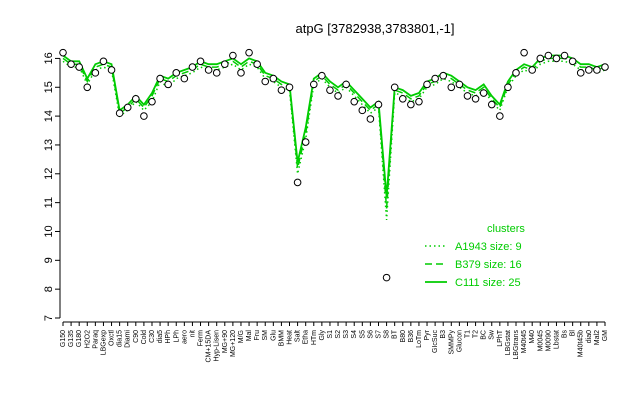 This screenshot has width=640, height=400. I want to click on x-tick-label: dia15, so click(120, 338).